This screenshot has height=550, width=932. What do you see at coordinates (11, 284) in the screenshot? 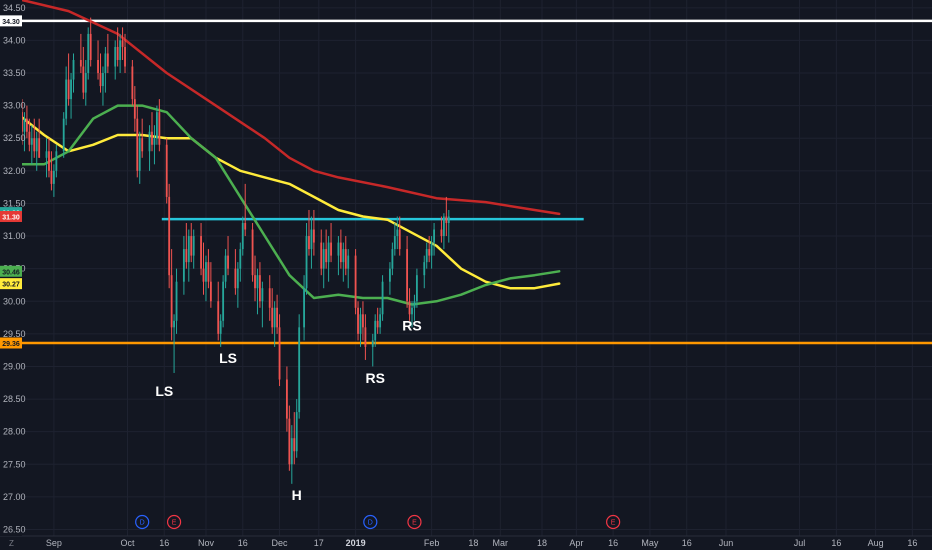
I see `price-badge: 30.27` at bounding box center [11, 284].